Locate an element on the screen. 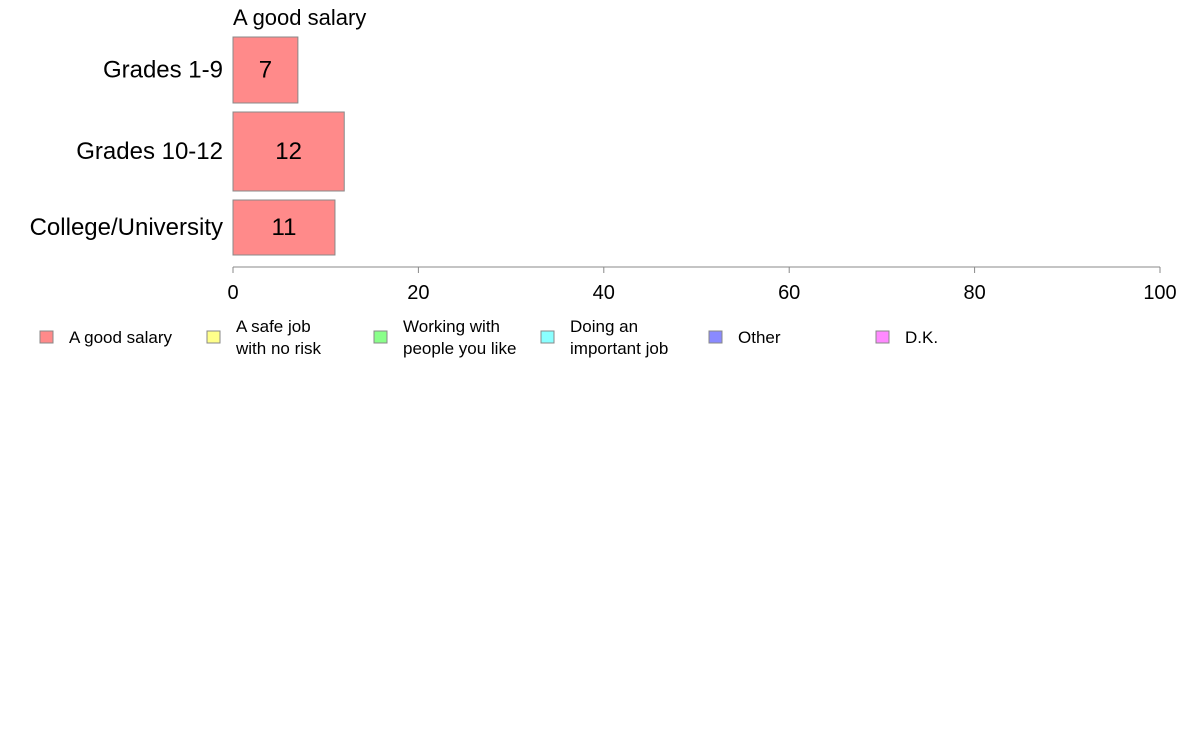 The image size is (1188, 736). legend-label: Doing an is located at coordinates (604, 326).